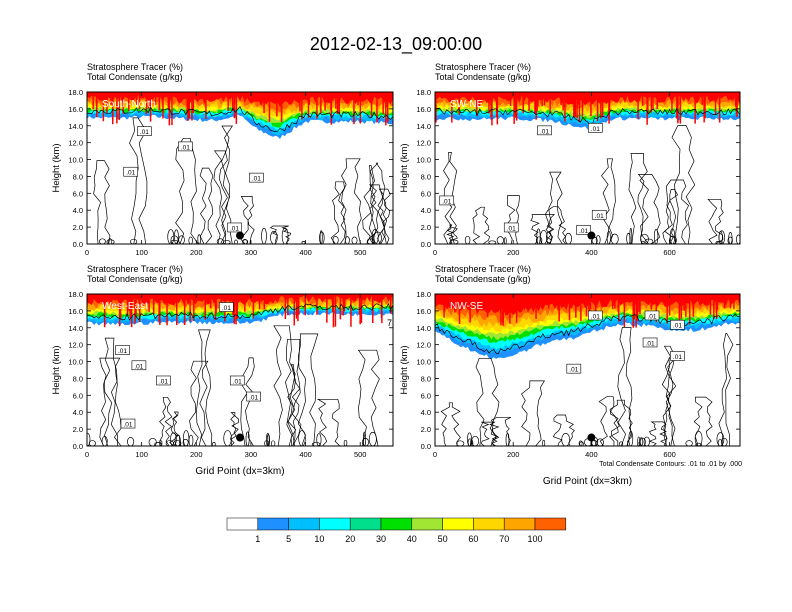  What do you see at coordinates (257, 539) in the screenshot?
I see `colorbar-label: 1` at bounding box center [257, 539].